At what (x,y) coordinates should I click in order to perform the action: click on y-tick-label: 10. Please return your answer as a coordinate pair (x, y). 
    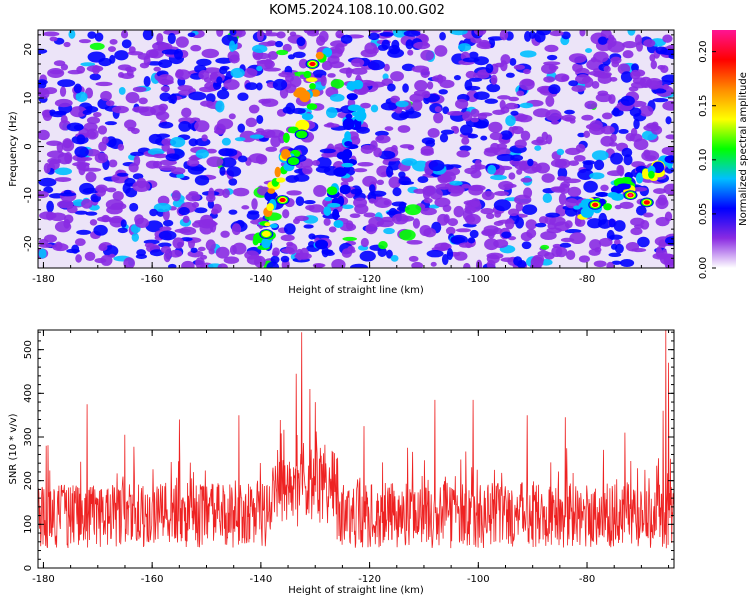
    Looking at the image, I should click on (28, 98).